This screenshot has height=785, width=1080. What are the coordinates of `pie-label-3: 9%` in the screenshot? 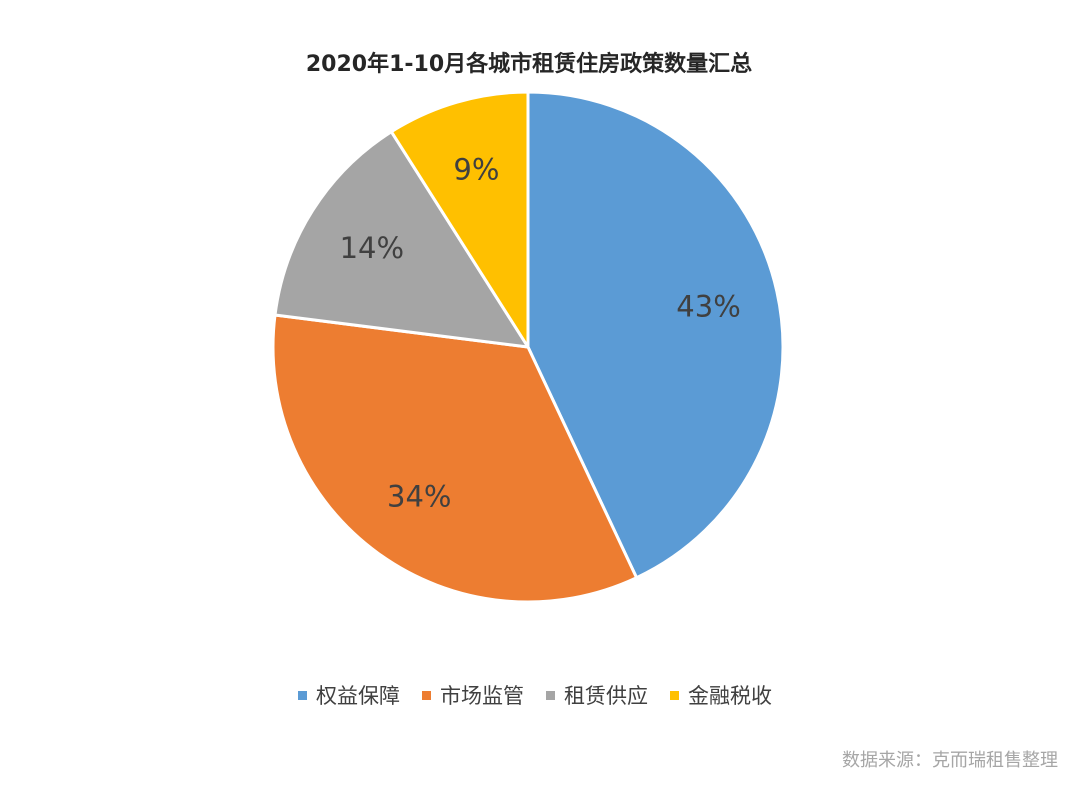 It's located at (476, 169).